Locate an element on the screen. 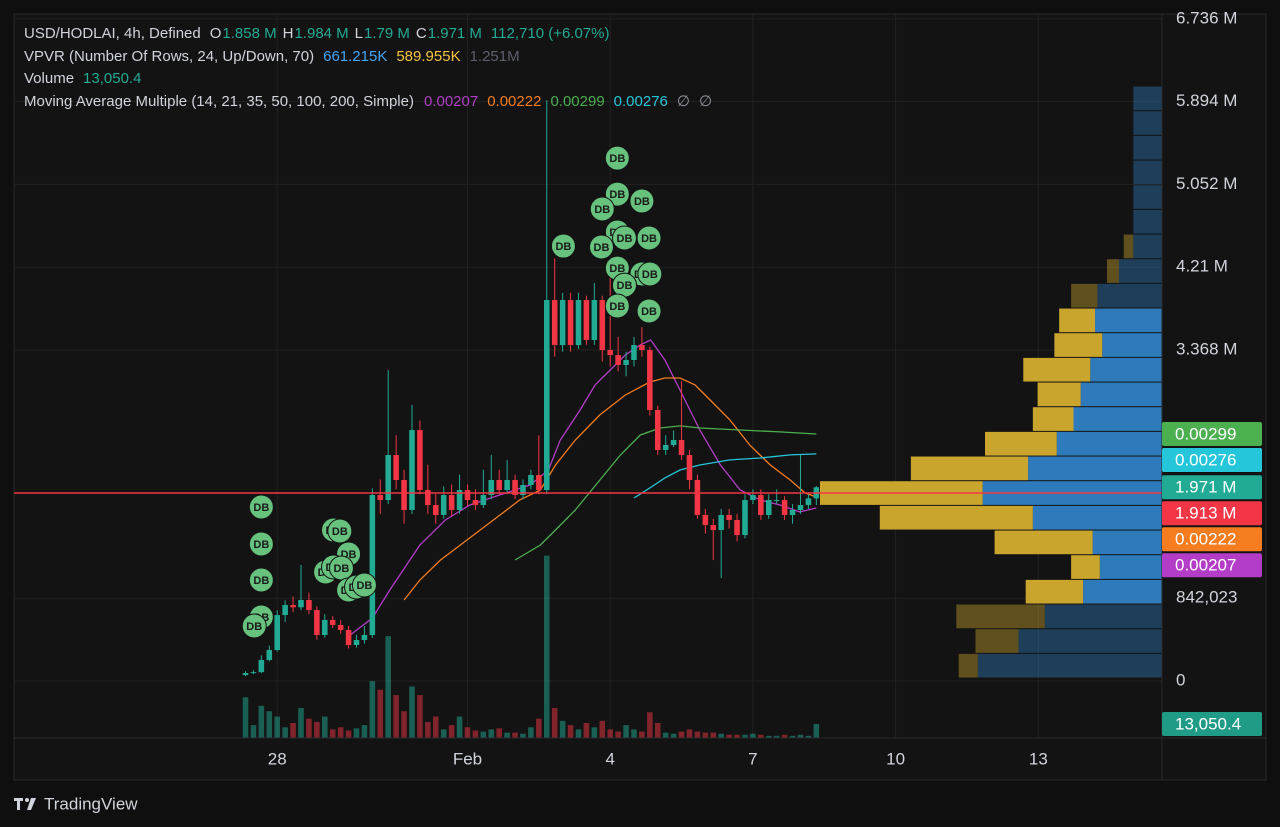 The height and width of the screenshot is (827, 1280). price-tag-label: 1.971 M is located at coordinates (1205, 487).